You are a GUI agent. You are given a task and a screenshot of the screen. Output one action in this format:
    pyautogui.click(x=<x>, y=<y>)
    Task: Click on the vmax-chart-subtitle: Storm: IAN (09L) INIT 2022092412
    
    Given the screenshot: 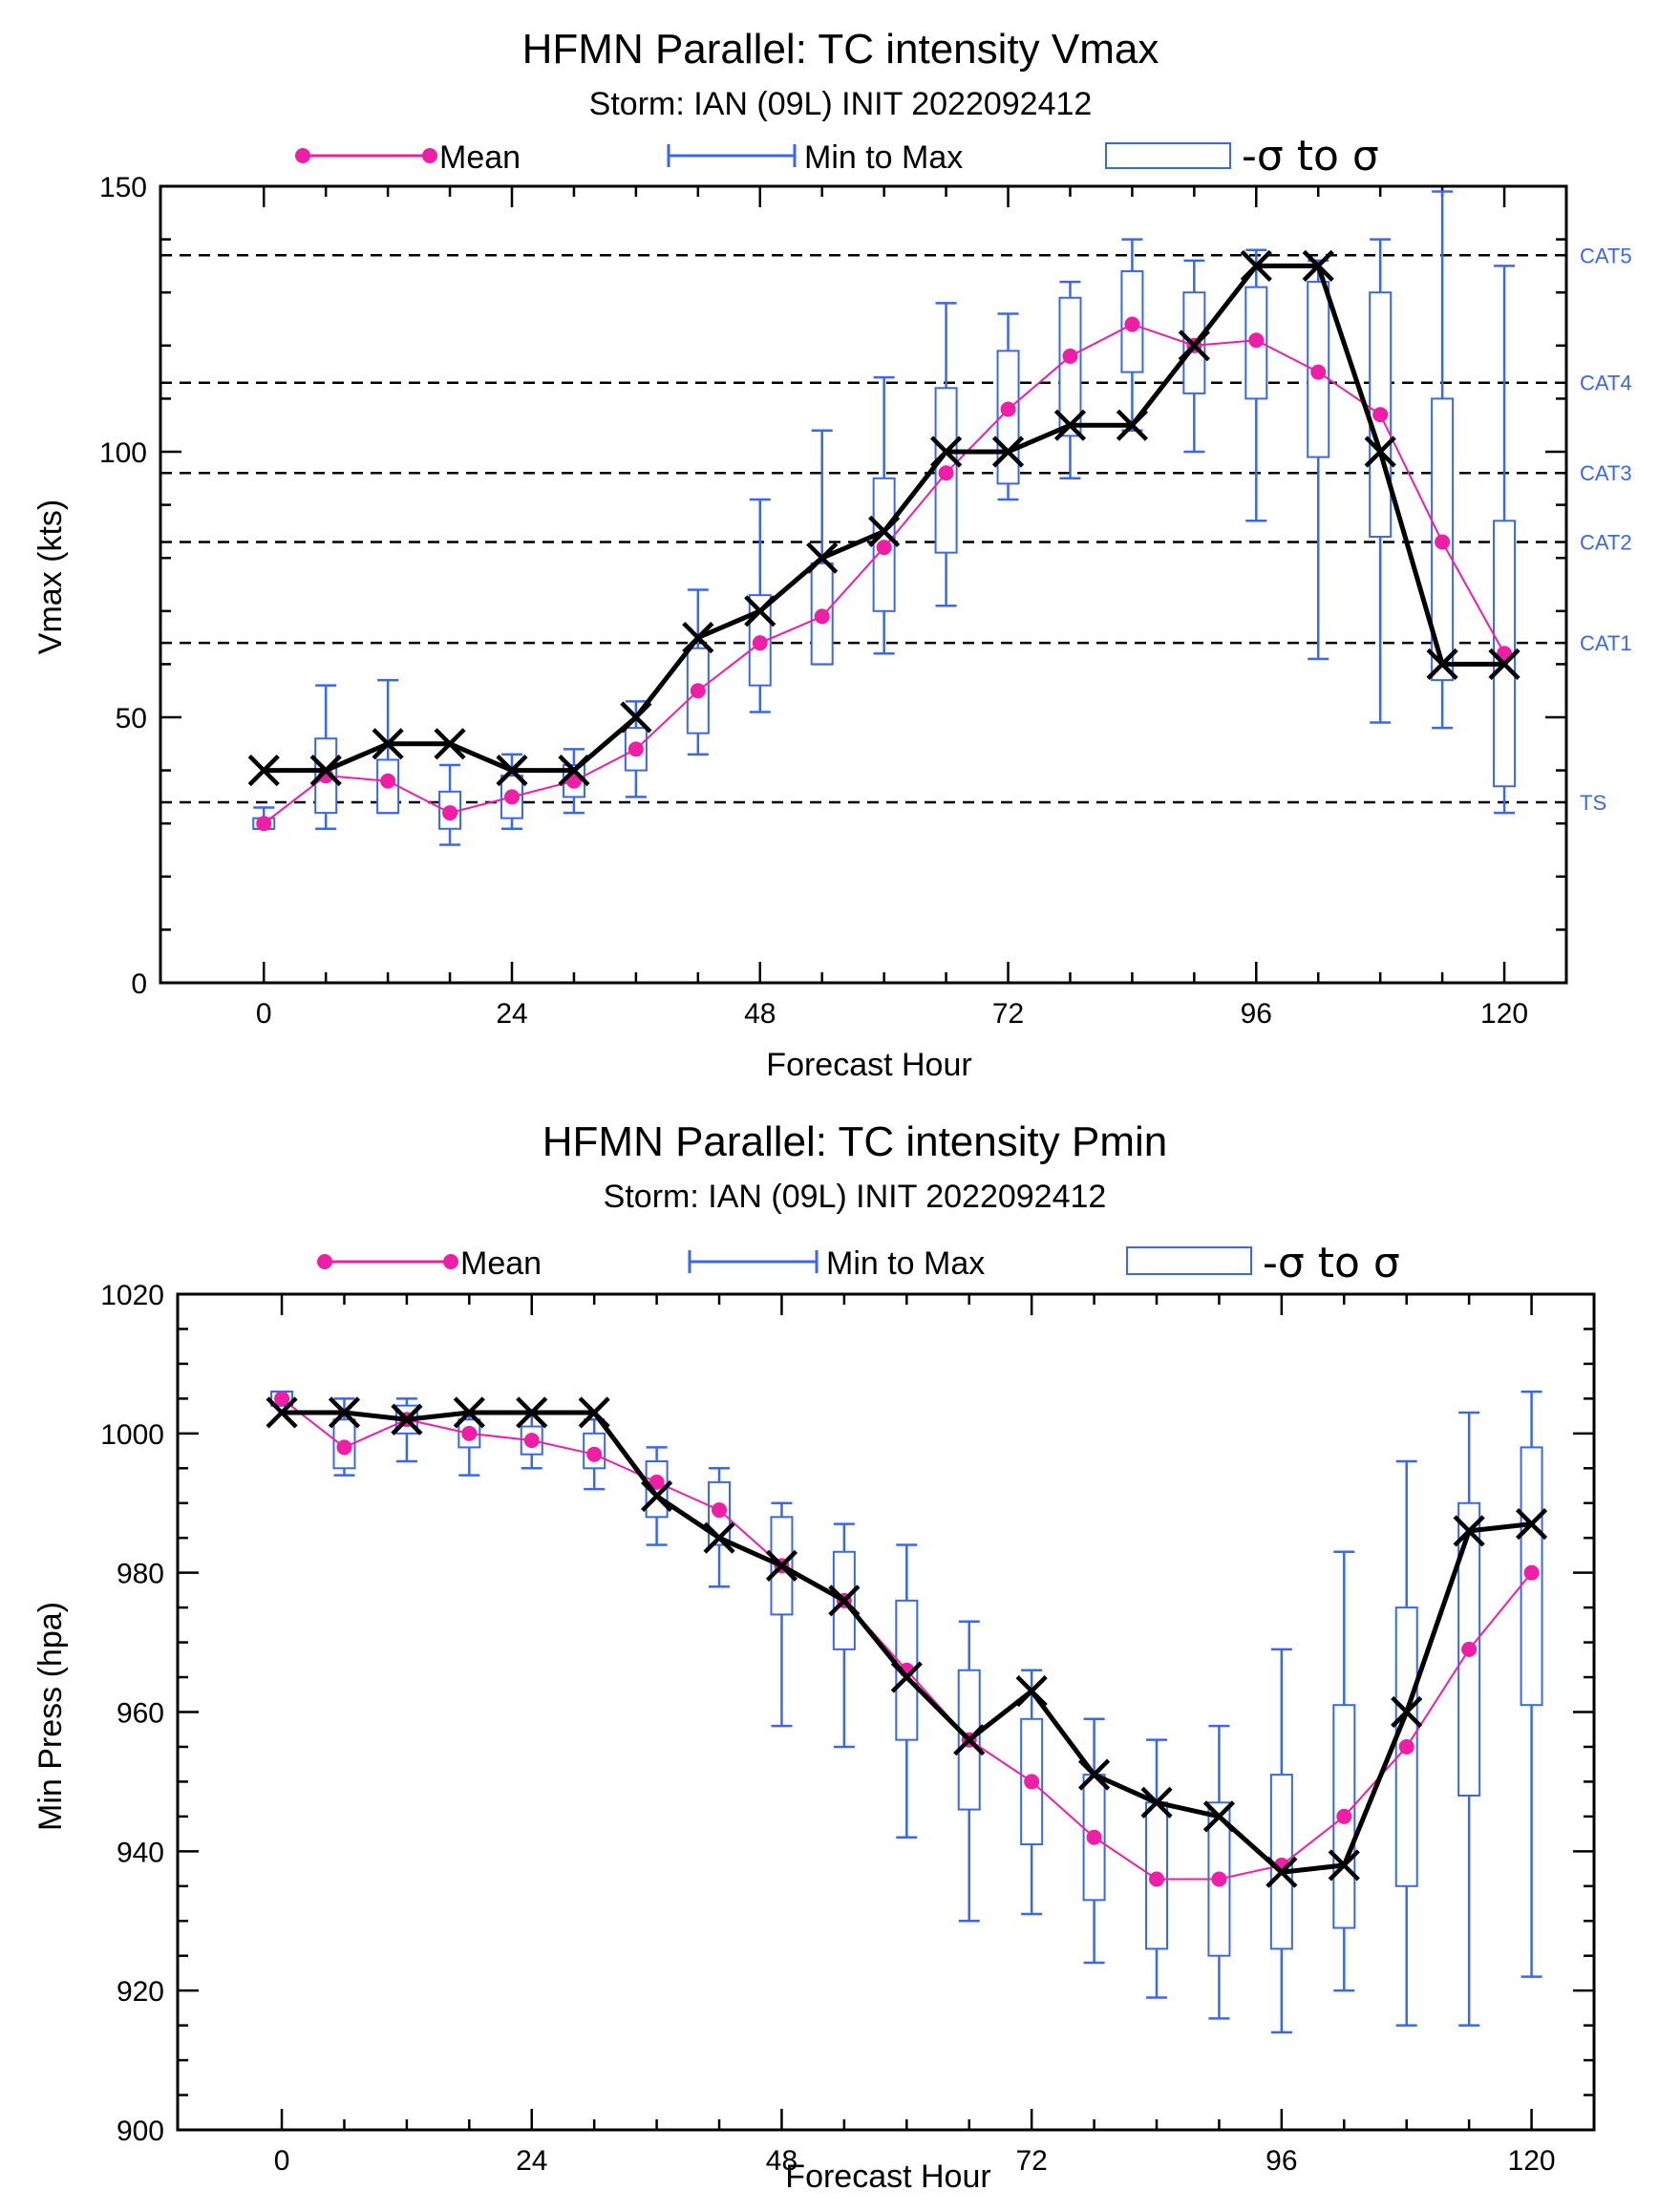 What is the action you would take?
    pyautogui.click(x=841, y=104)
    